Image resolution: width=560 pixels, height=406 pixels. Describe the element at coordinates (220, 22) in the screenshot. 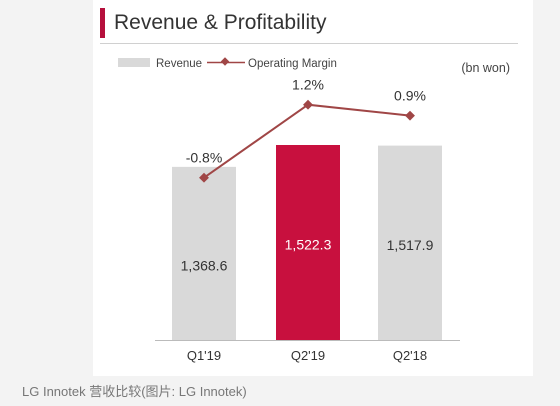

I see `chart-title: Revenue & Profitability` at that location.